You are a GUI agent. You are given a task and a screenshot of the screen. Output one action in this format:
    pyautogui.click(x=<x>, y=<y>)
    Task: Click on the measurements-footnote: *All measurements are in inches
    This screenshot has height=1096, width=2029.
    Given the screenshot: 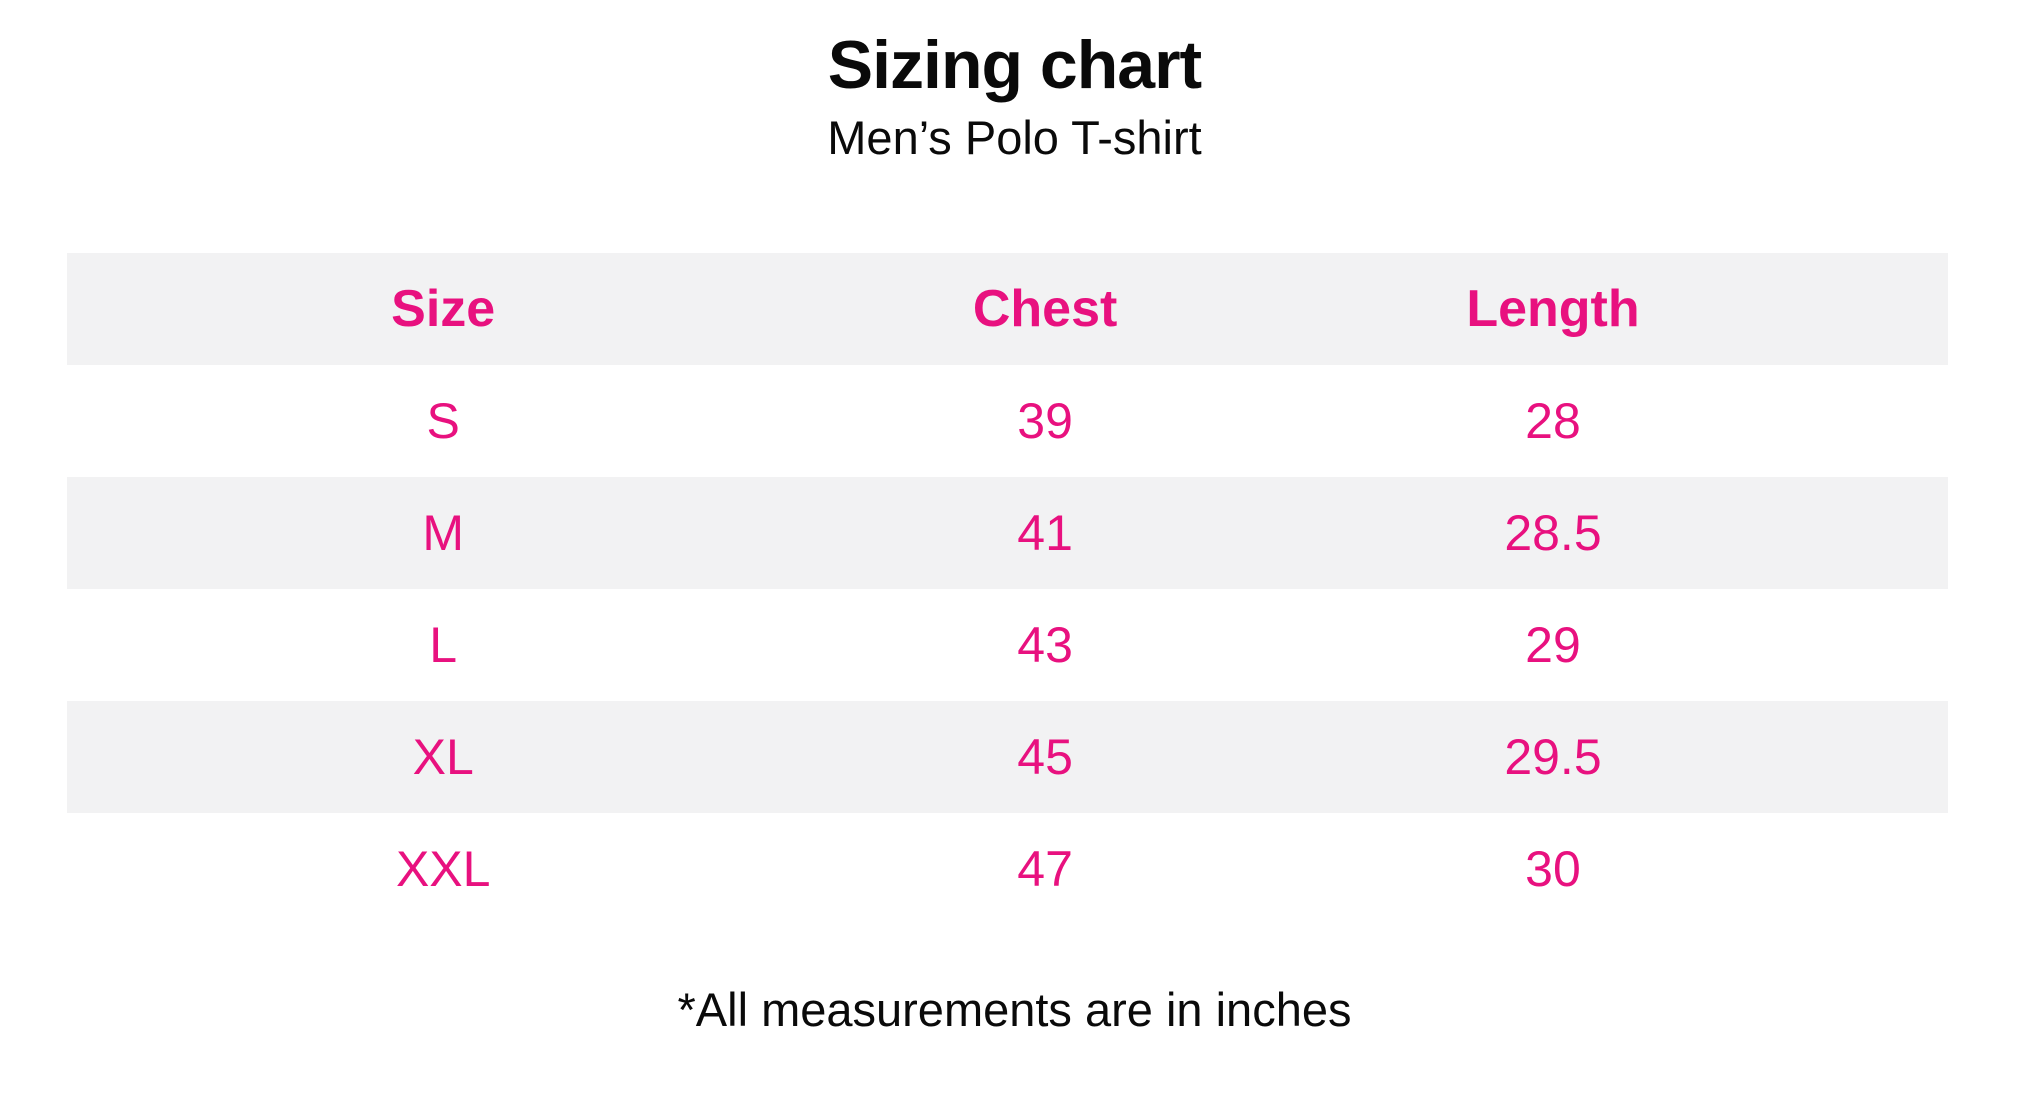 What is the action you would take?
    pyautogui.click(x=1014, y=1009)
    